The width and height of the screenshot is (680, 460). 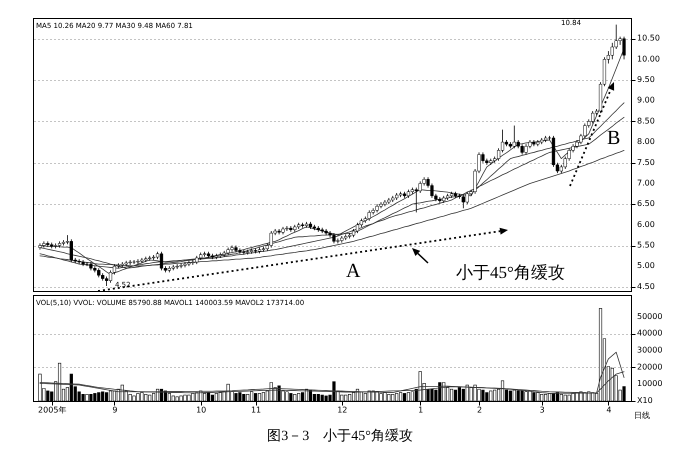 What do you see at coordinates (646, 203) in the screenshot?
I see `y-tick-label: 6.50` at bounding box center [646, 203].